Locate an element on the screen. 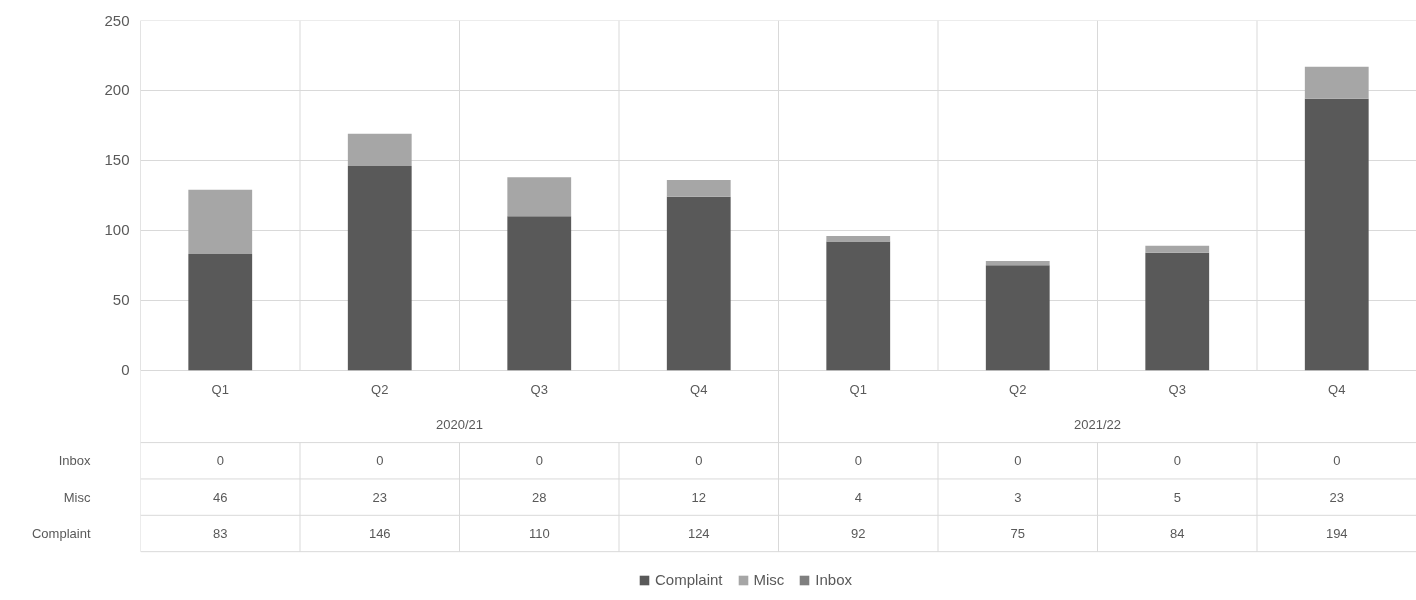 The image size is (1416, 600). data-label: 124 is located at coordinates (698, 533).